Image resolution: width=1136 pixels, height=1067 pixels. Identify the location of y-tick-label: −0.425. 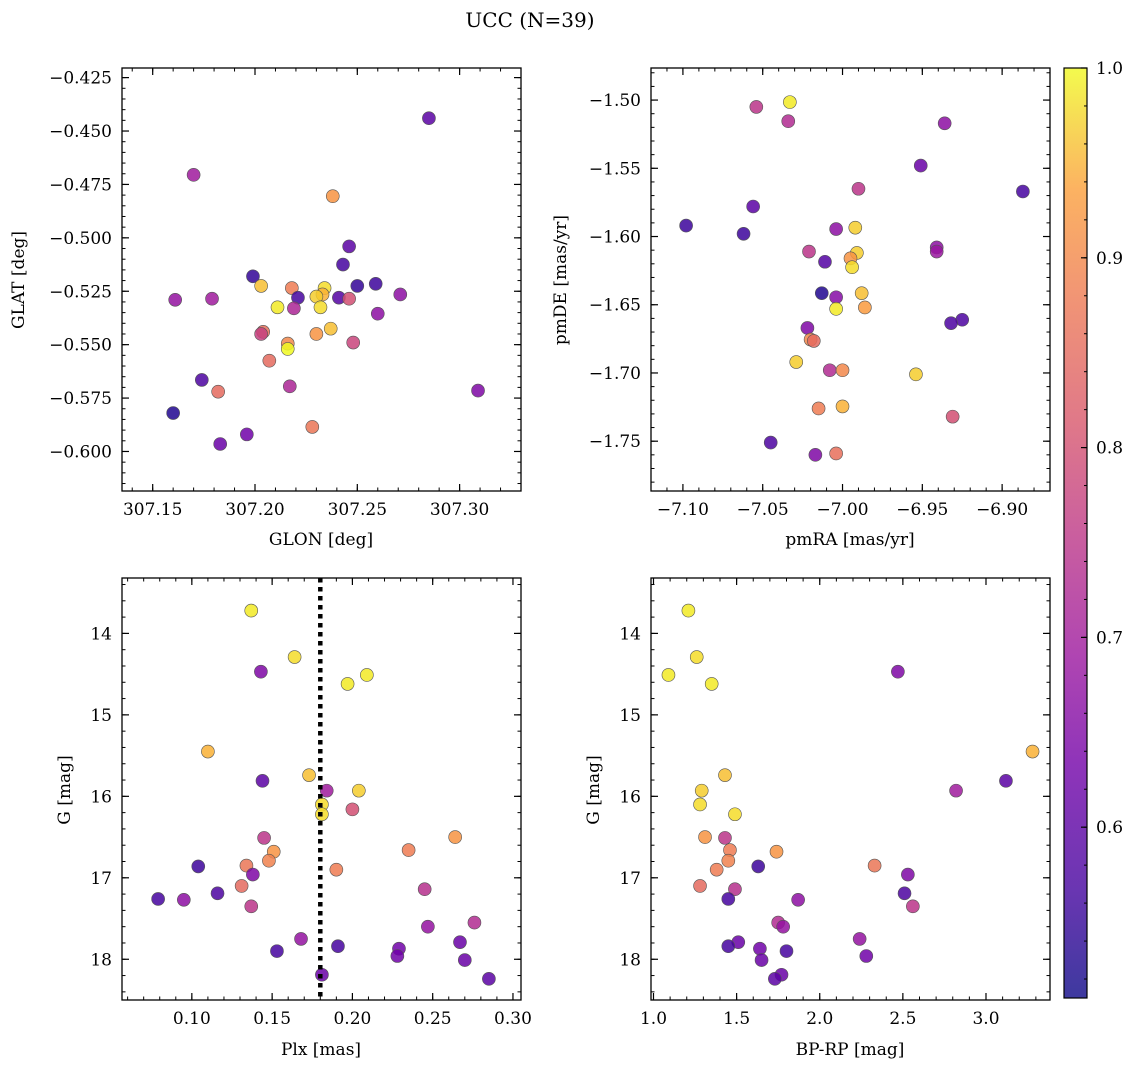
(80, 79).